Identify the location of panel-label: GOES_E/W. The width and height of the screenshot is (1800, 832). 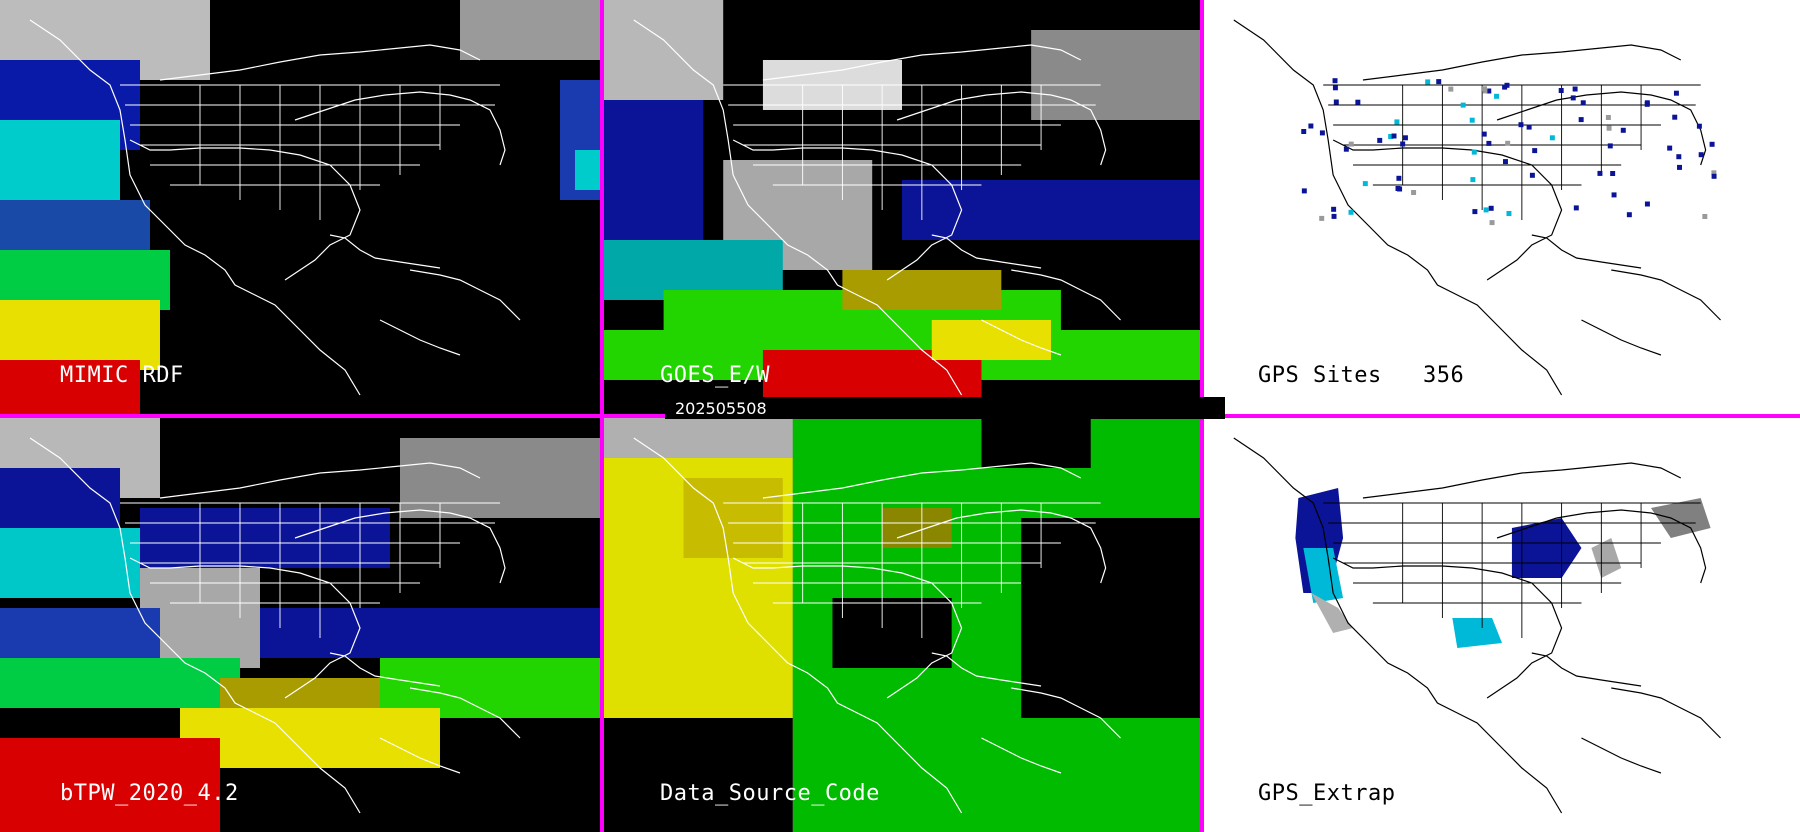
(715, 375).